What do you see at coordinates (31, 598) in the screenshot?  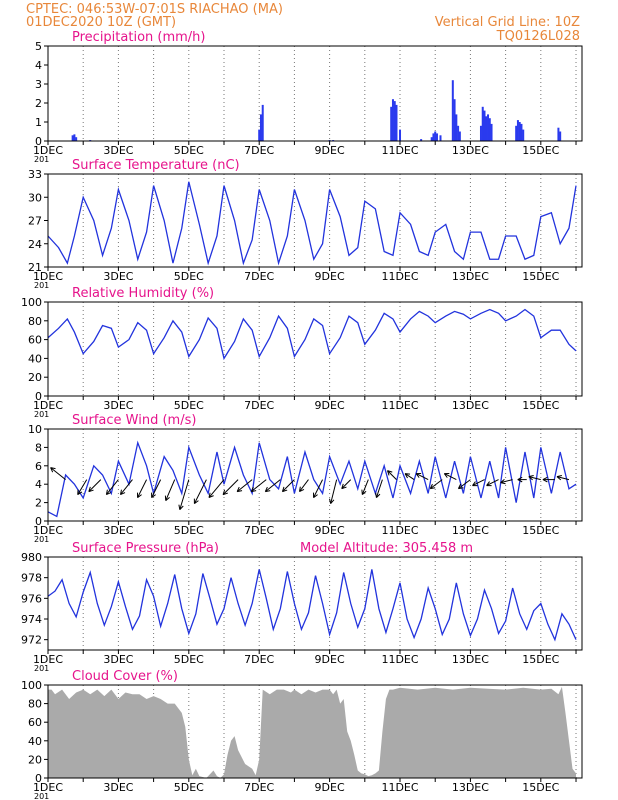 I see `y-tick-label: 976` at bounding box center [31, 598].